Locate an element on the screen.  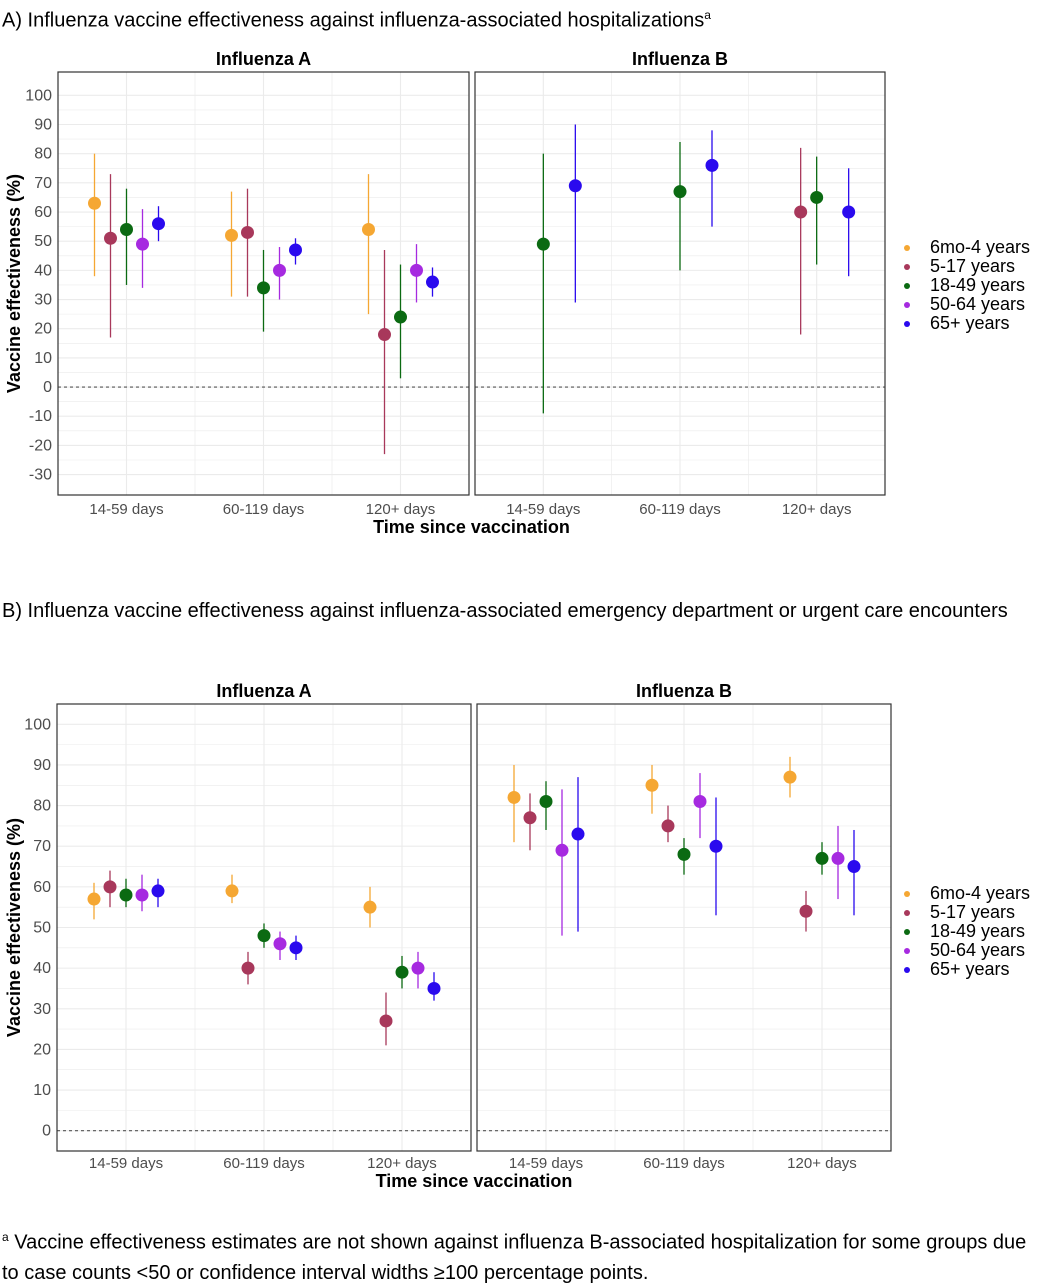
legend-label: 6mo-4 years is located at coordinates (980, 247).